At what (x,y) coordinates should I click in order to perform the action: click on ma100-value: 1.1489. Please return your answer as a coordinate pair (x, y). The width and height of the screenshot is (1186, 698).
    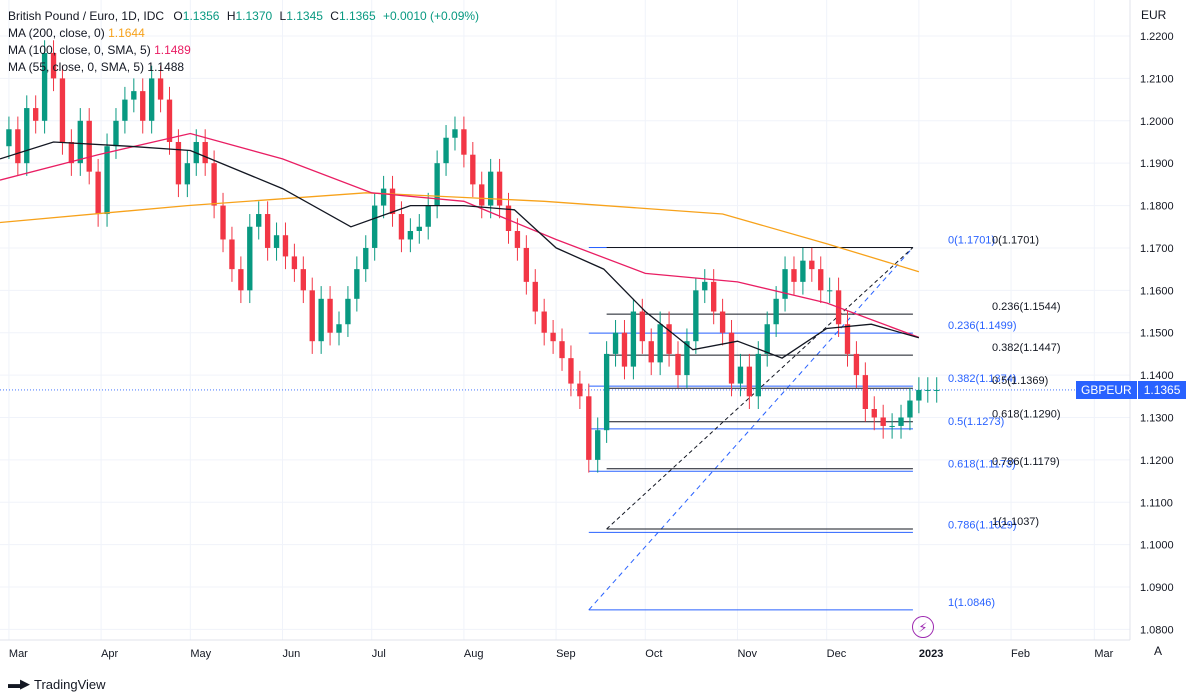
    Looking at the image, I should click on (172, 50).